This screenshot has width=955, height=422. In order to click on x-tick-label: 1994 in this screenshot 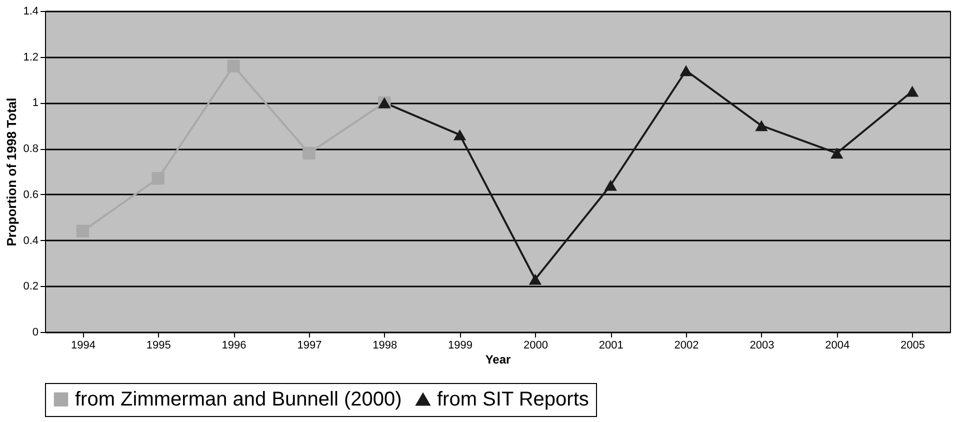, I will do `click(83, 346)`.